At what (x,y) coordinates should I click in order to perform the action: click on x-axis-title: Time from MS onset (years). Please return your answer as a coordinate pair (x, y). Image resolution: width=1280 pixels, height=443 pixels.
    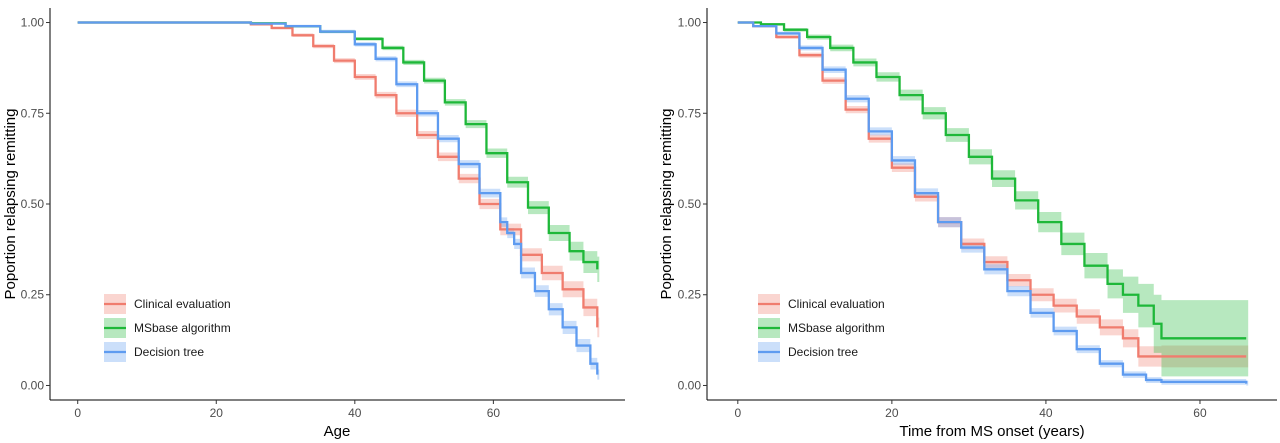
    Looking at the image, I should click on (991, 431).